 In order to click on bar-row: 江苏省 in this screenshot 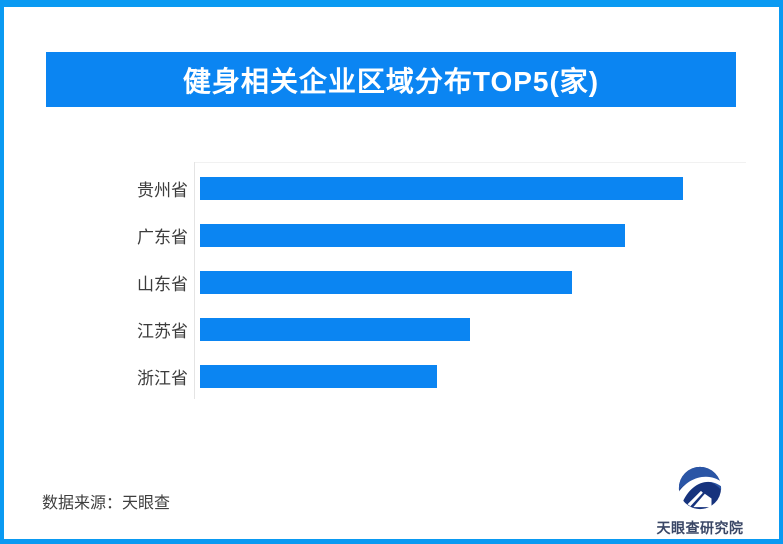, I will do `click(384, 329)`.